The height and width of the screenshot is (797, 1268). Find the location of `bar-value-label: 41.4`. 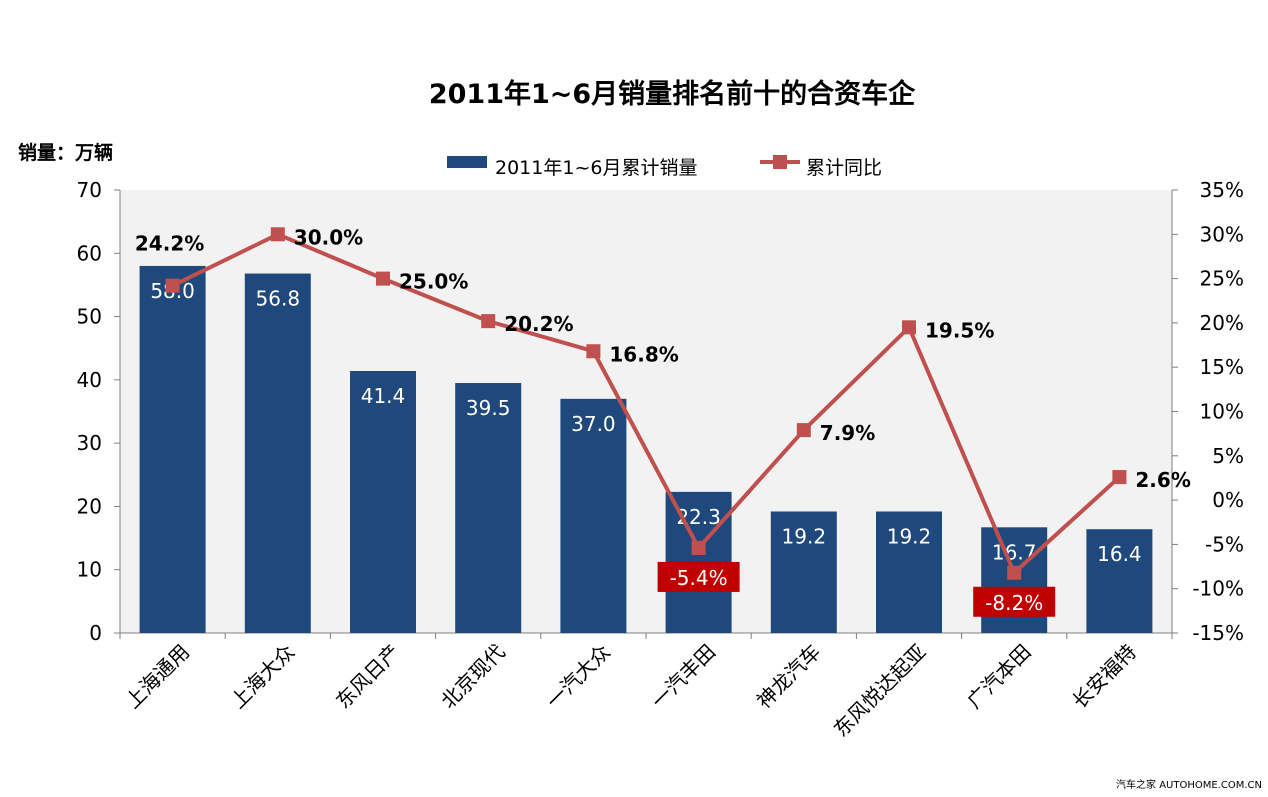

bar-value-label: 41.4 is located at coordinates (383, 396).